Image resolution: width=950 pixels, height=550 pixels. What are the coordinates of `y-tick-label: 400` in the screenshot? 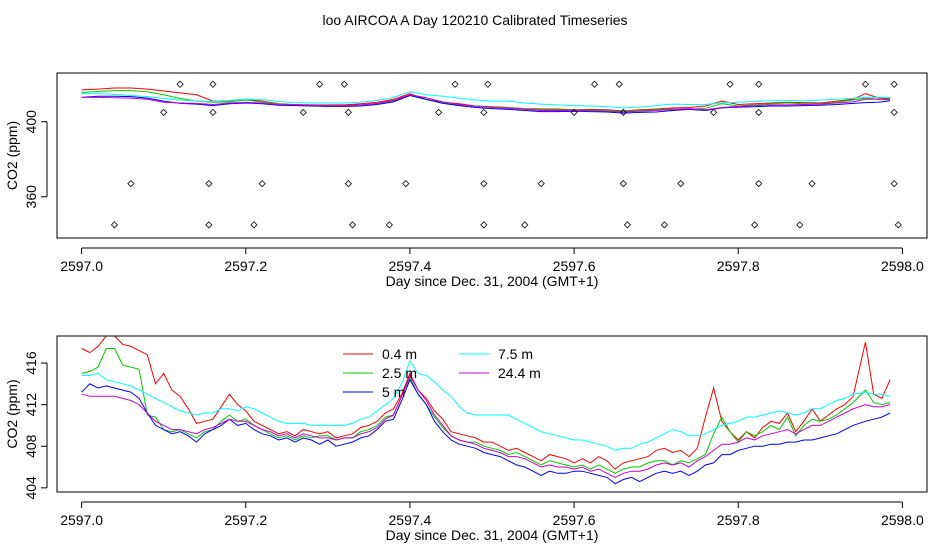 It's located at (31, 122).